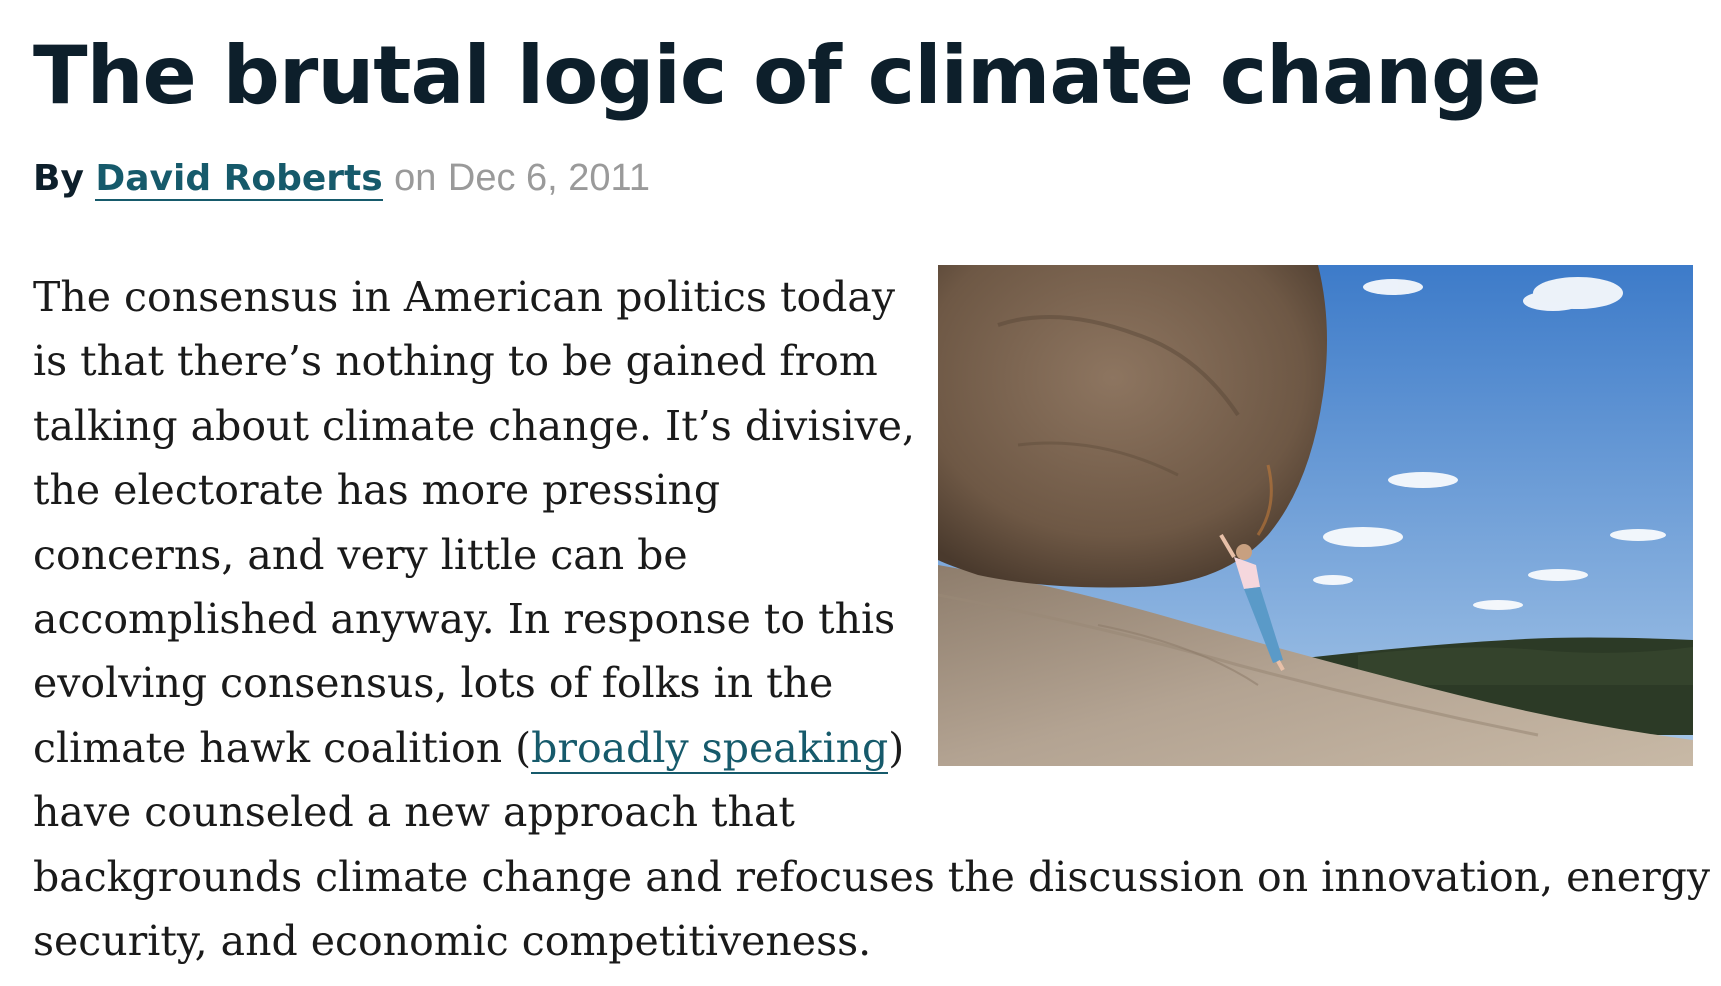 This screenshot has height=986, width=1721. I want to click on publish-date: Dec 6, 2011, so click(548, 178).